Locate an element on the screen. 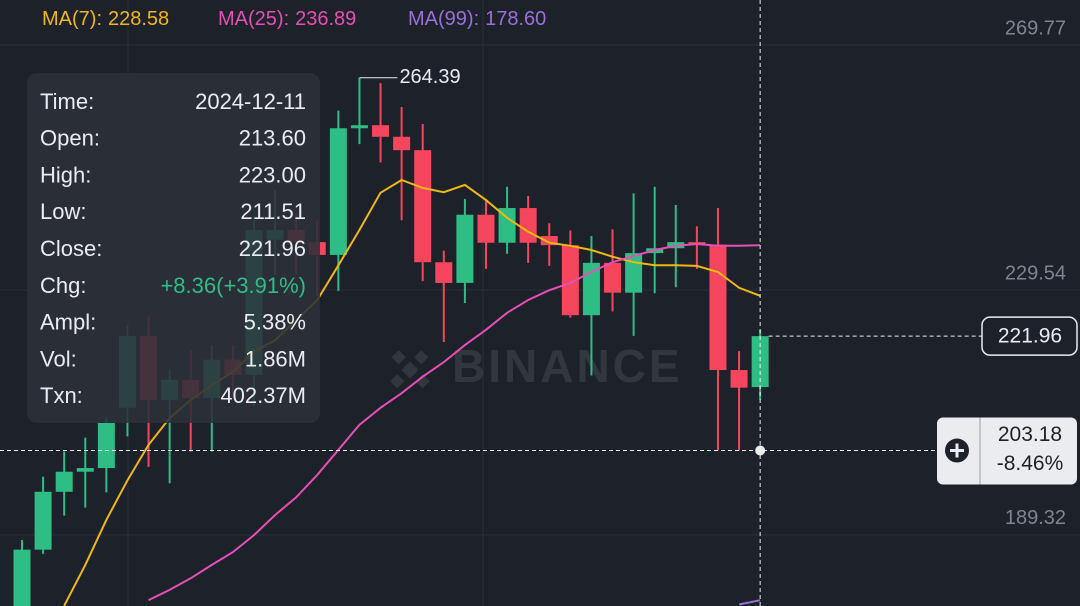  tooltip-label: Txn: is located at coordinates (61, 395).